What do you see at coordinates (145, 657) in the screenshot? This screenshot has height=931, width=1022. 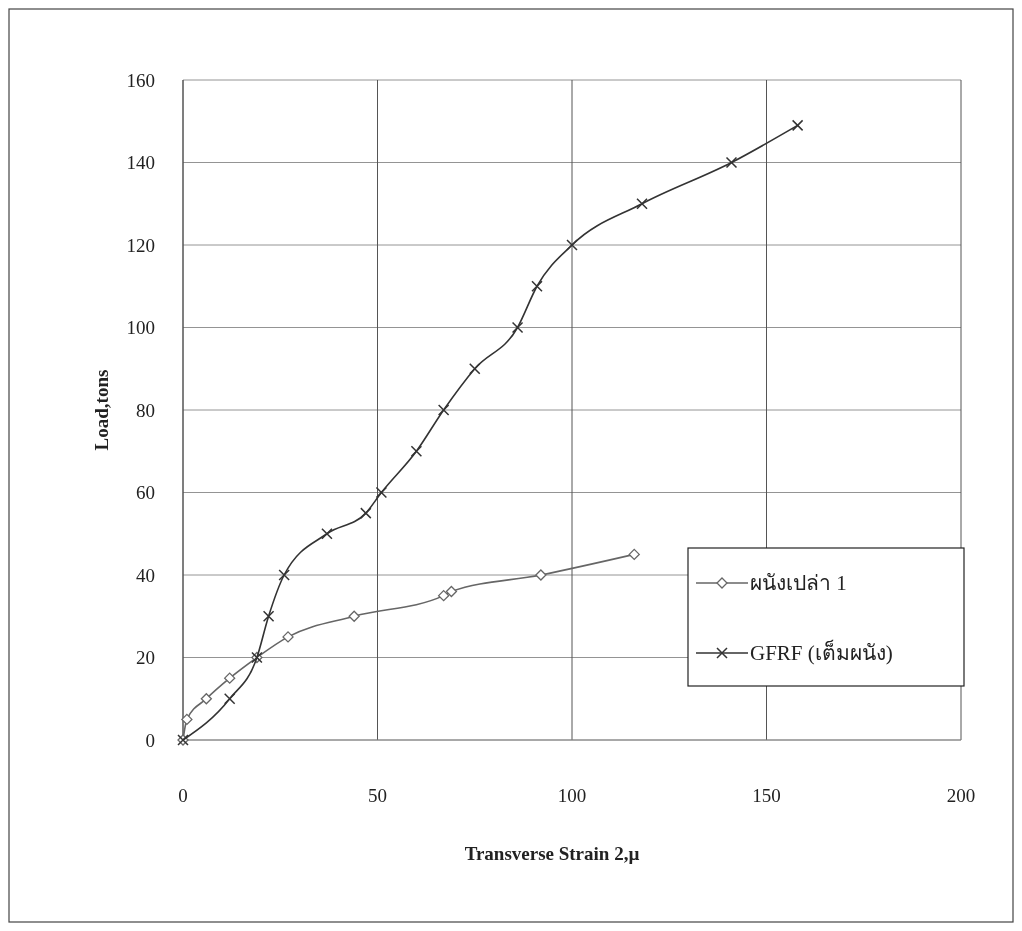 I see `y-tick-label: 20` at bounding box center [145, 657].